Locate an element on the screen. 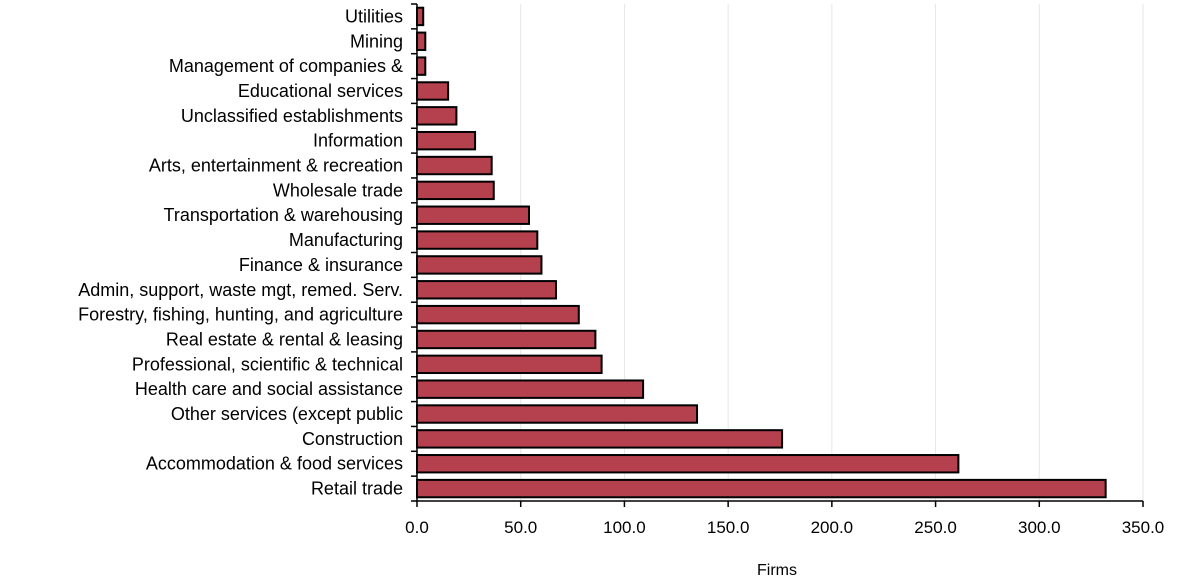 The height and width of the screenshot is (582, 1177). category-label: Arts, entertainment & recreation is located at coordinates (276, 166).